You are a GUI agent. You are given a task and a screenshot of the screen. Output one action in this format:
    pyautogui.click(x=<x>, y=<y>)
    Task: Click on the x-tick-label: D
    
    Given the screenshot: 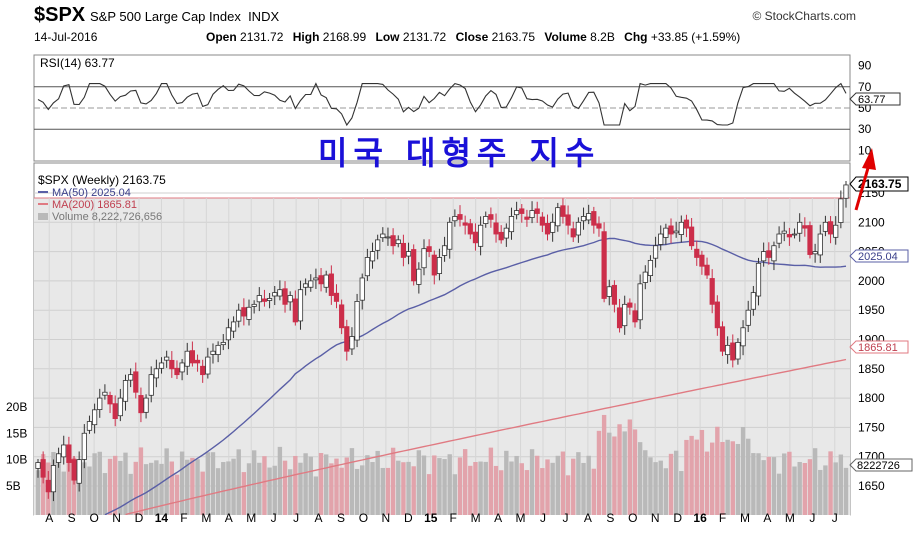 What is the action you would take?
    pyautogui.click(x=677, y=518)
    